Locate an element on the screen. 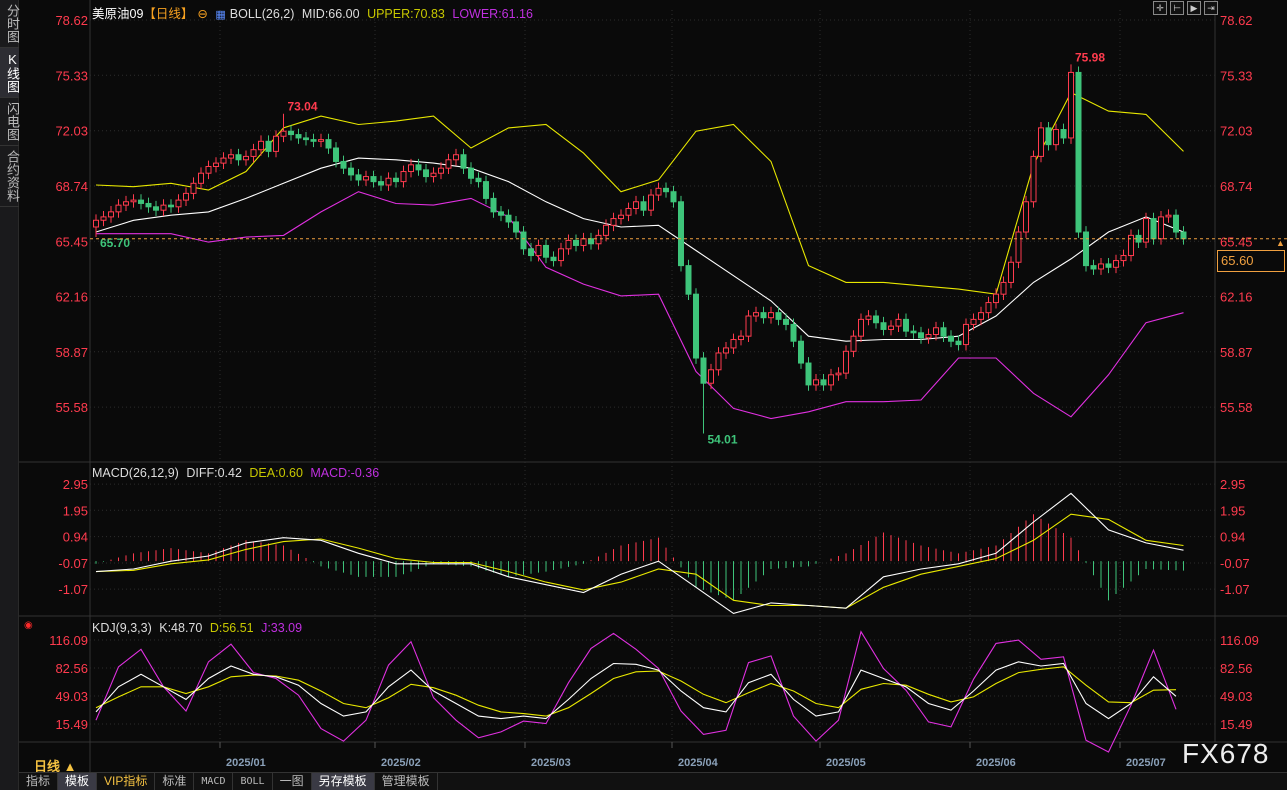 This screenshot has height=790, width=1287. tab-time-share: 分时图 is located at coordinates (10, 24).